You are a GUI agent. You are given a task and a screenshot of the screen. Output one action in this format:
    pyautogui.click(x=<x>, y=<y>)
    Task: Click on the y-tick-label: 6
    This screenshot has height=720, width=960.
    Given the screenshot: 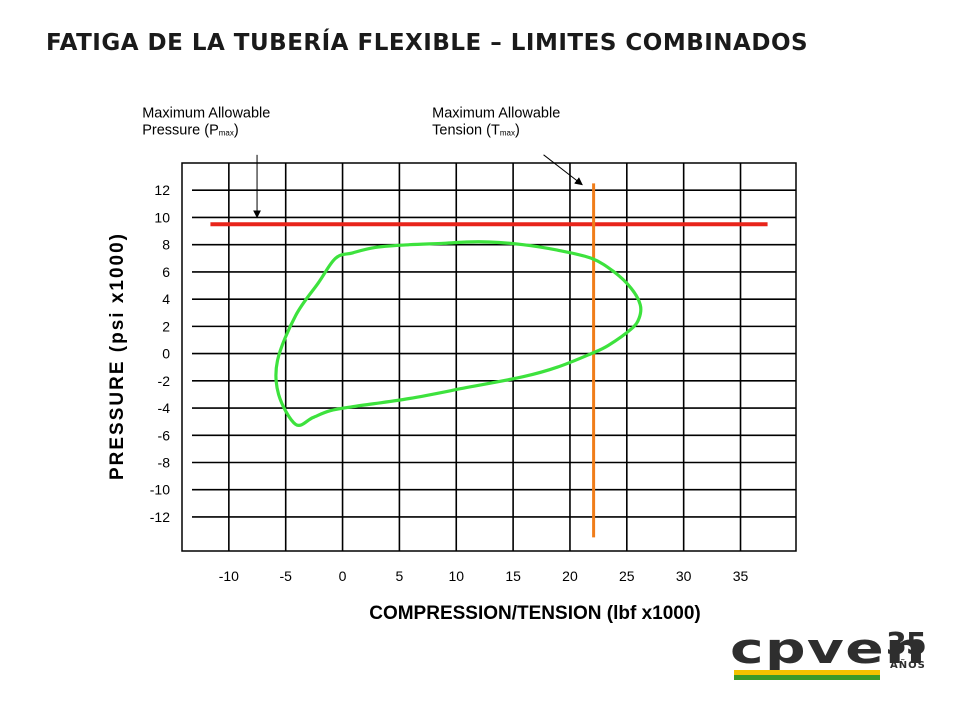 What is the action you would take?
    pyautogui.click(x=166, y=272)
    